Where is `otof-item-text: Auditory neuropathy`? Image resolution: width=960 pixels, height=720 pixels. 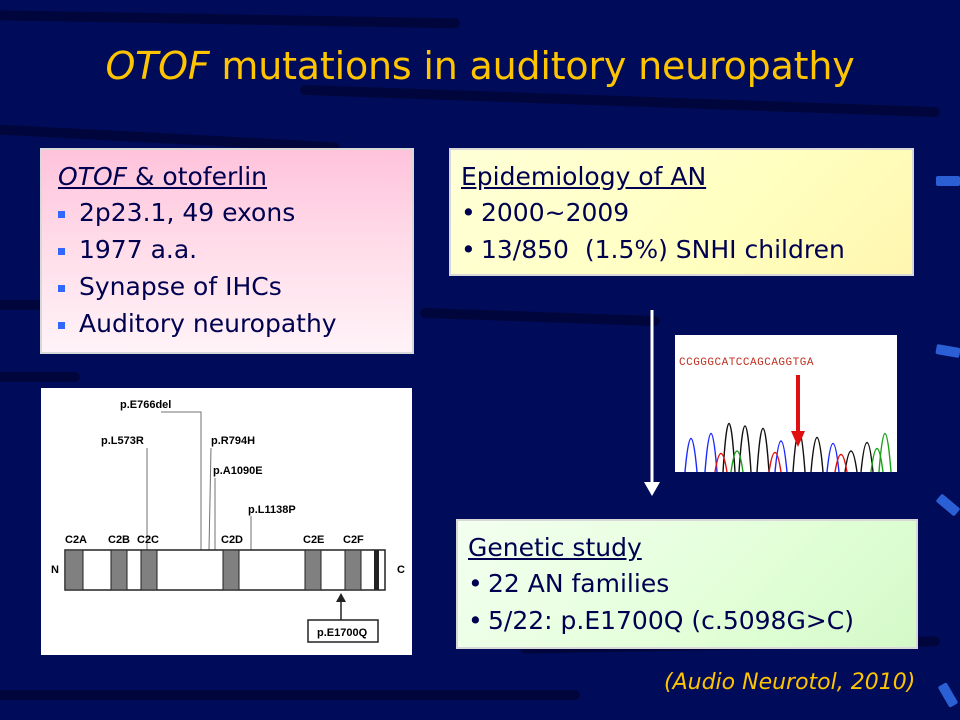 otof-item-text: Auditory neuropathy is located at coordinates (208, 323).